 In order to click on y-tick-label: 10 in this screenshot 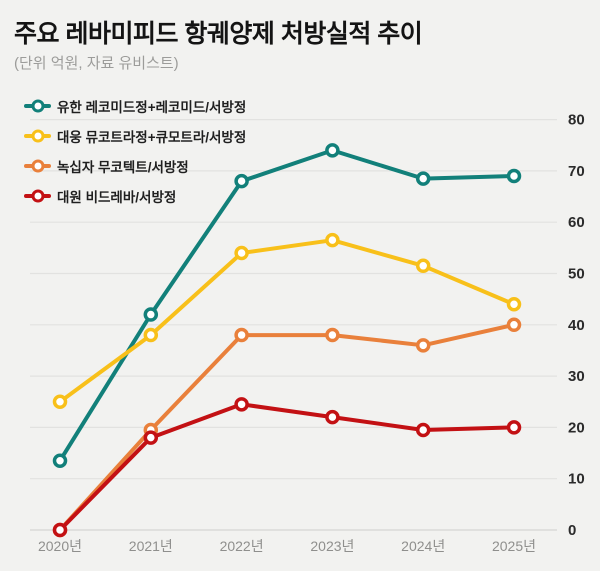, I will do `click(576, 479)`.